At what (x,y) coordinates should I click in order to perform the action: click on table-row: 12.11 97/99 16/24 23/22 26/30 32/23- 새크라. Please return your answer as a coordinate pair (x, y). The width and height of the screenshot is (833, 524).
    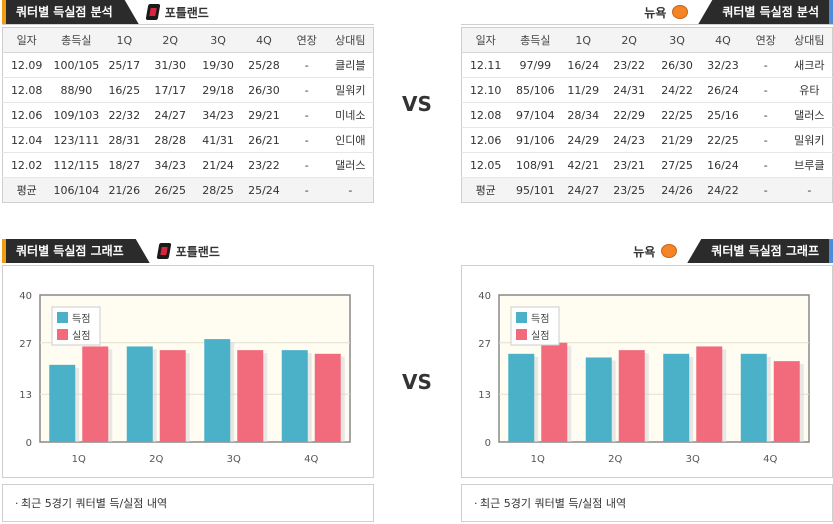
    Looking at the image, I should click on (647, 65).